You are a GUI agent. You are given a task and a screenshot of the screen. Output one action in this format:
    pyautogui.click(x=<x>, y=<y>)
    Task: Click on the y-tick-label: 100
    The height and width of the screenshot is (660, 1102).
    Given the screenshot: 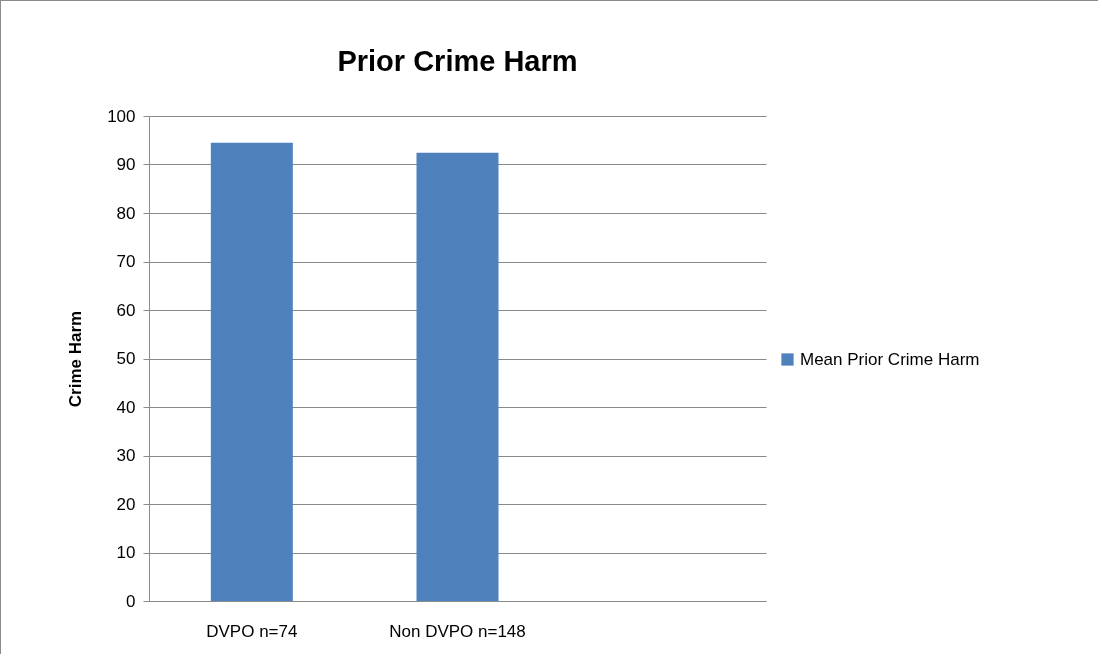 What is the action you would take?
    pyautogui.click(x=121, y=116)
    